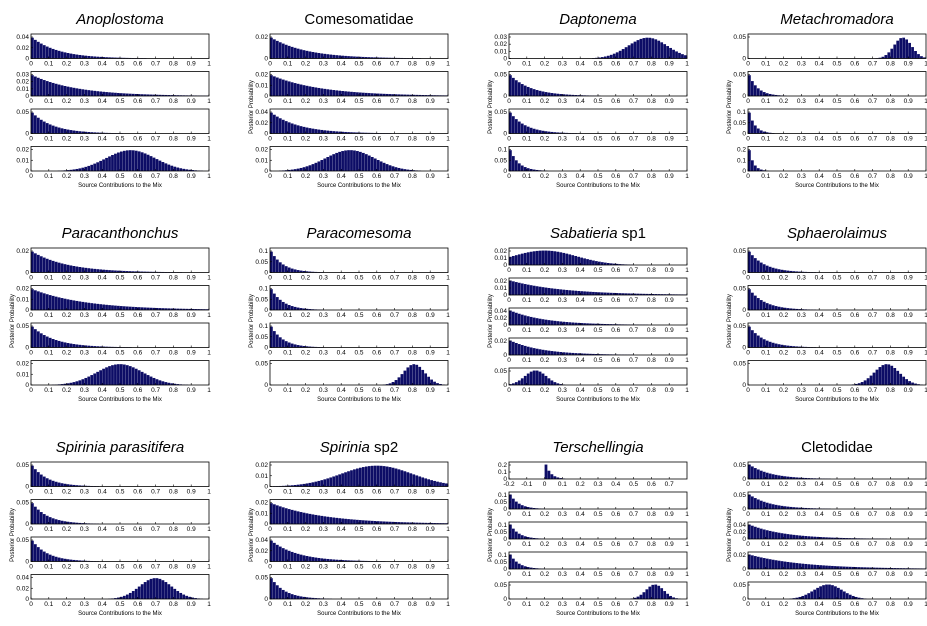  What do you see at coordinates (598, 19) in the screenshot?
I see `chart-title-italic: Daptonema` at bounding box center [598, 19].